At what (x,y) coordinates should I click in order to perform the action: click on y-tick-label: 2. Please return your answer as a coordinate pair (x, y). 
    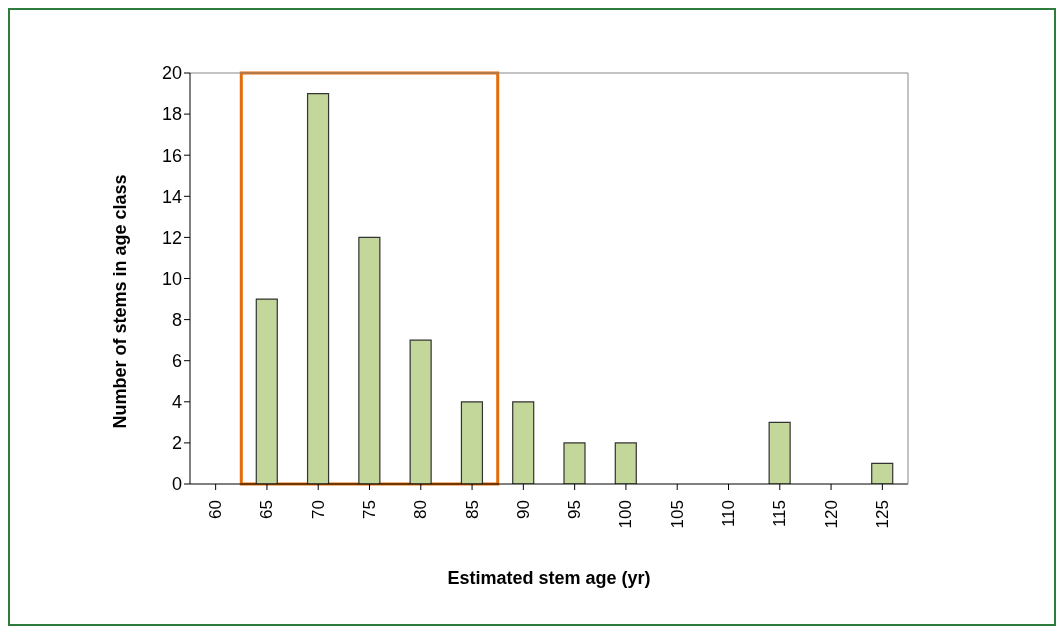
    Looking at the image, I should click on (176, 443).